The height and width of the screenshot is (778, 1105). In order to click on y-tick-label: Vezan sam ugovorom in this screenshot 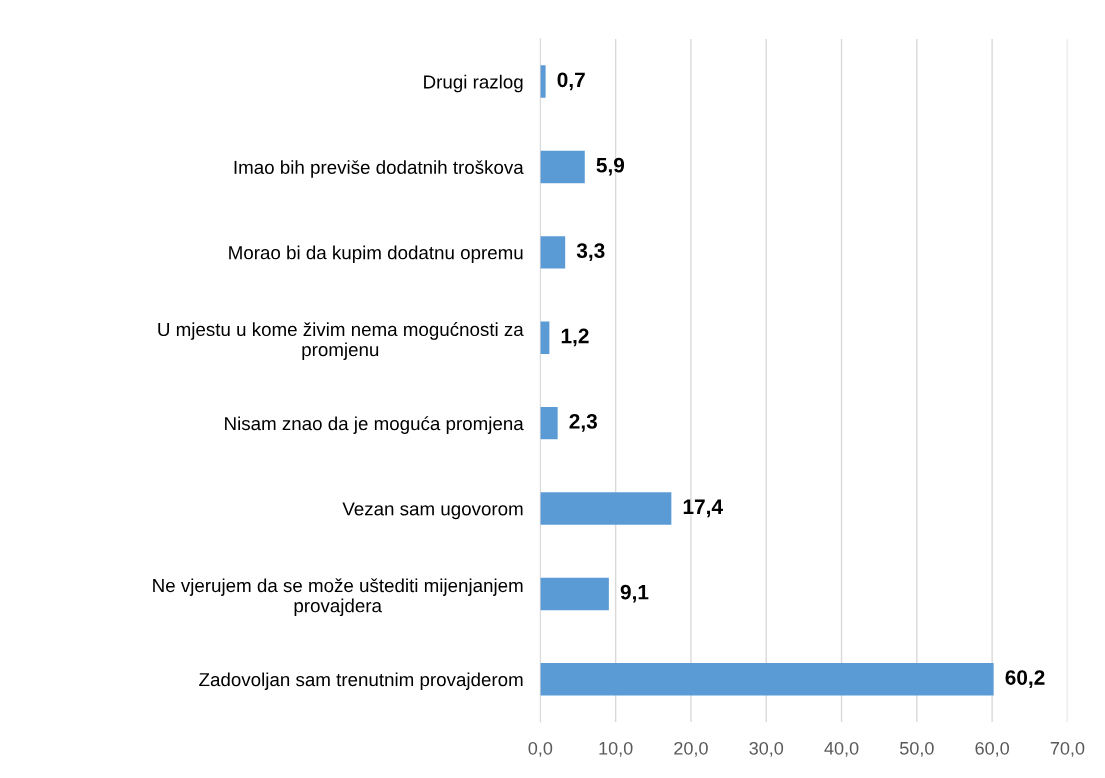, I will do `click(432, 511)`.